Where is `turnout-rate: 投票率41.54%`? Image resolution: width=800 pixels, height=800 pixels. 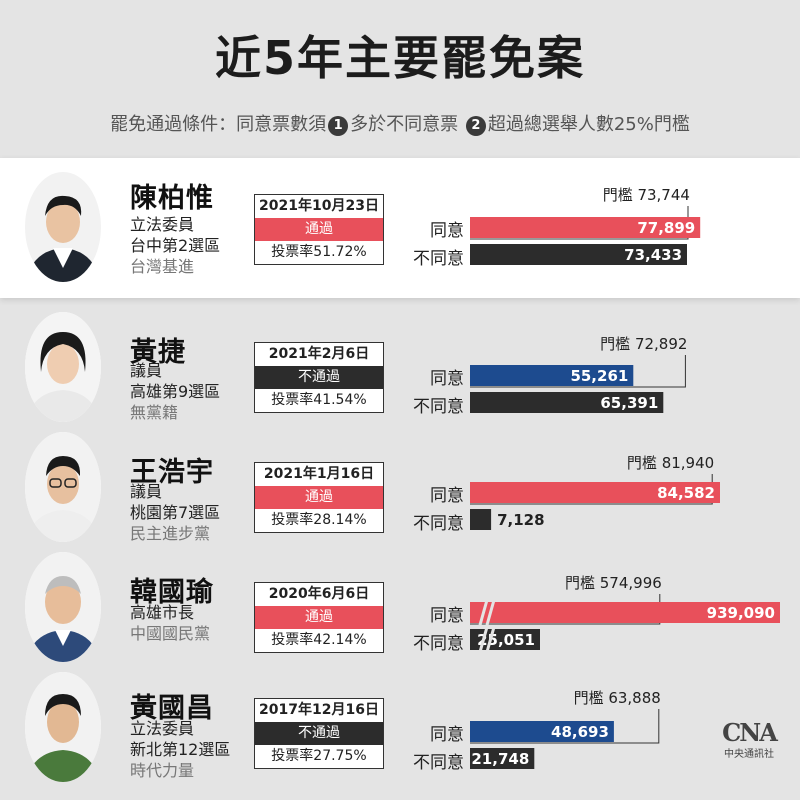
turnout-rate: 投票率41.54% is located at coordinates (319, 400).